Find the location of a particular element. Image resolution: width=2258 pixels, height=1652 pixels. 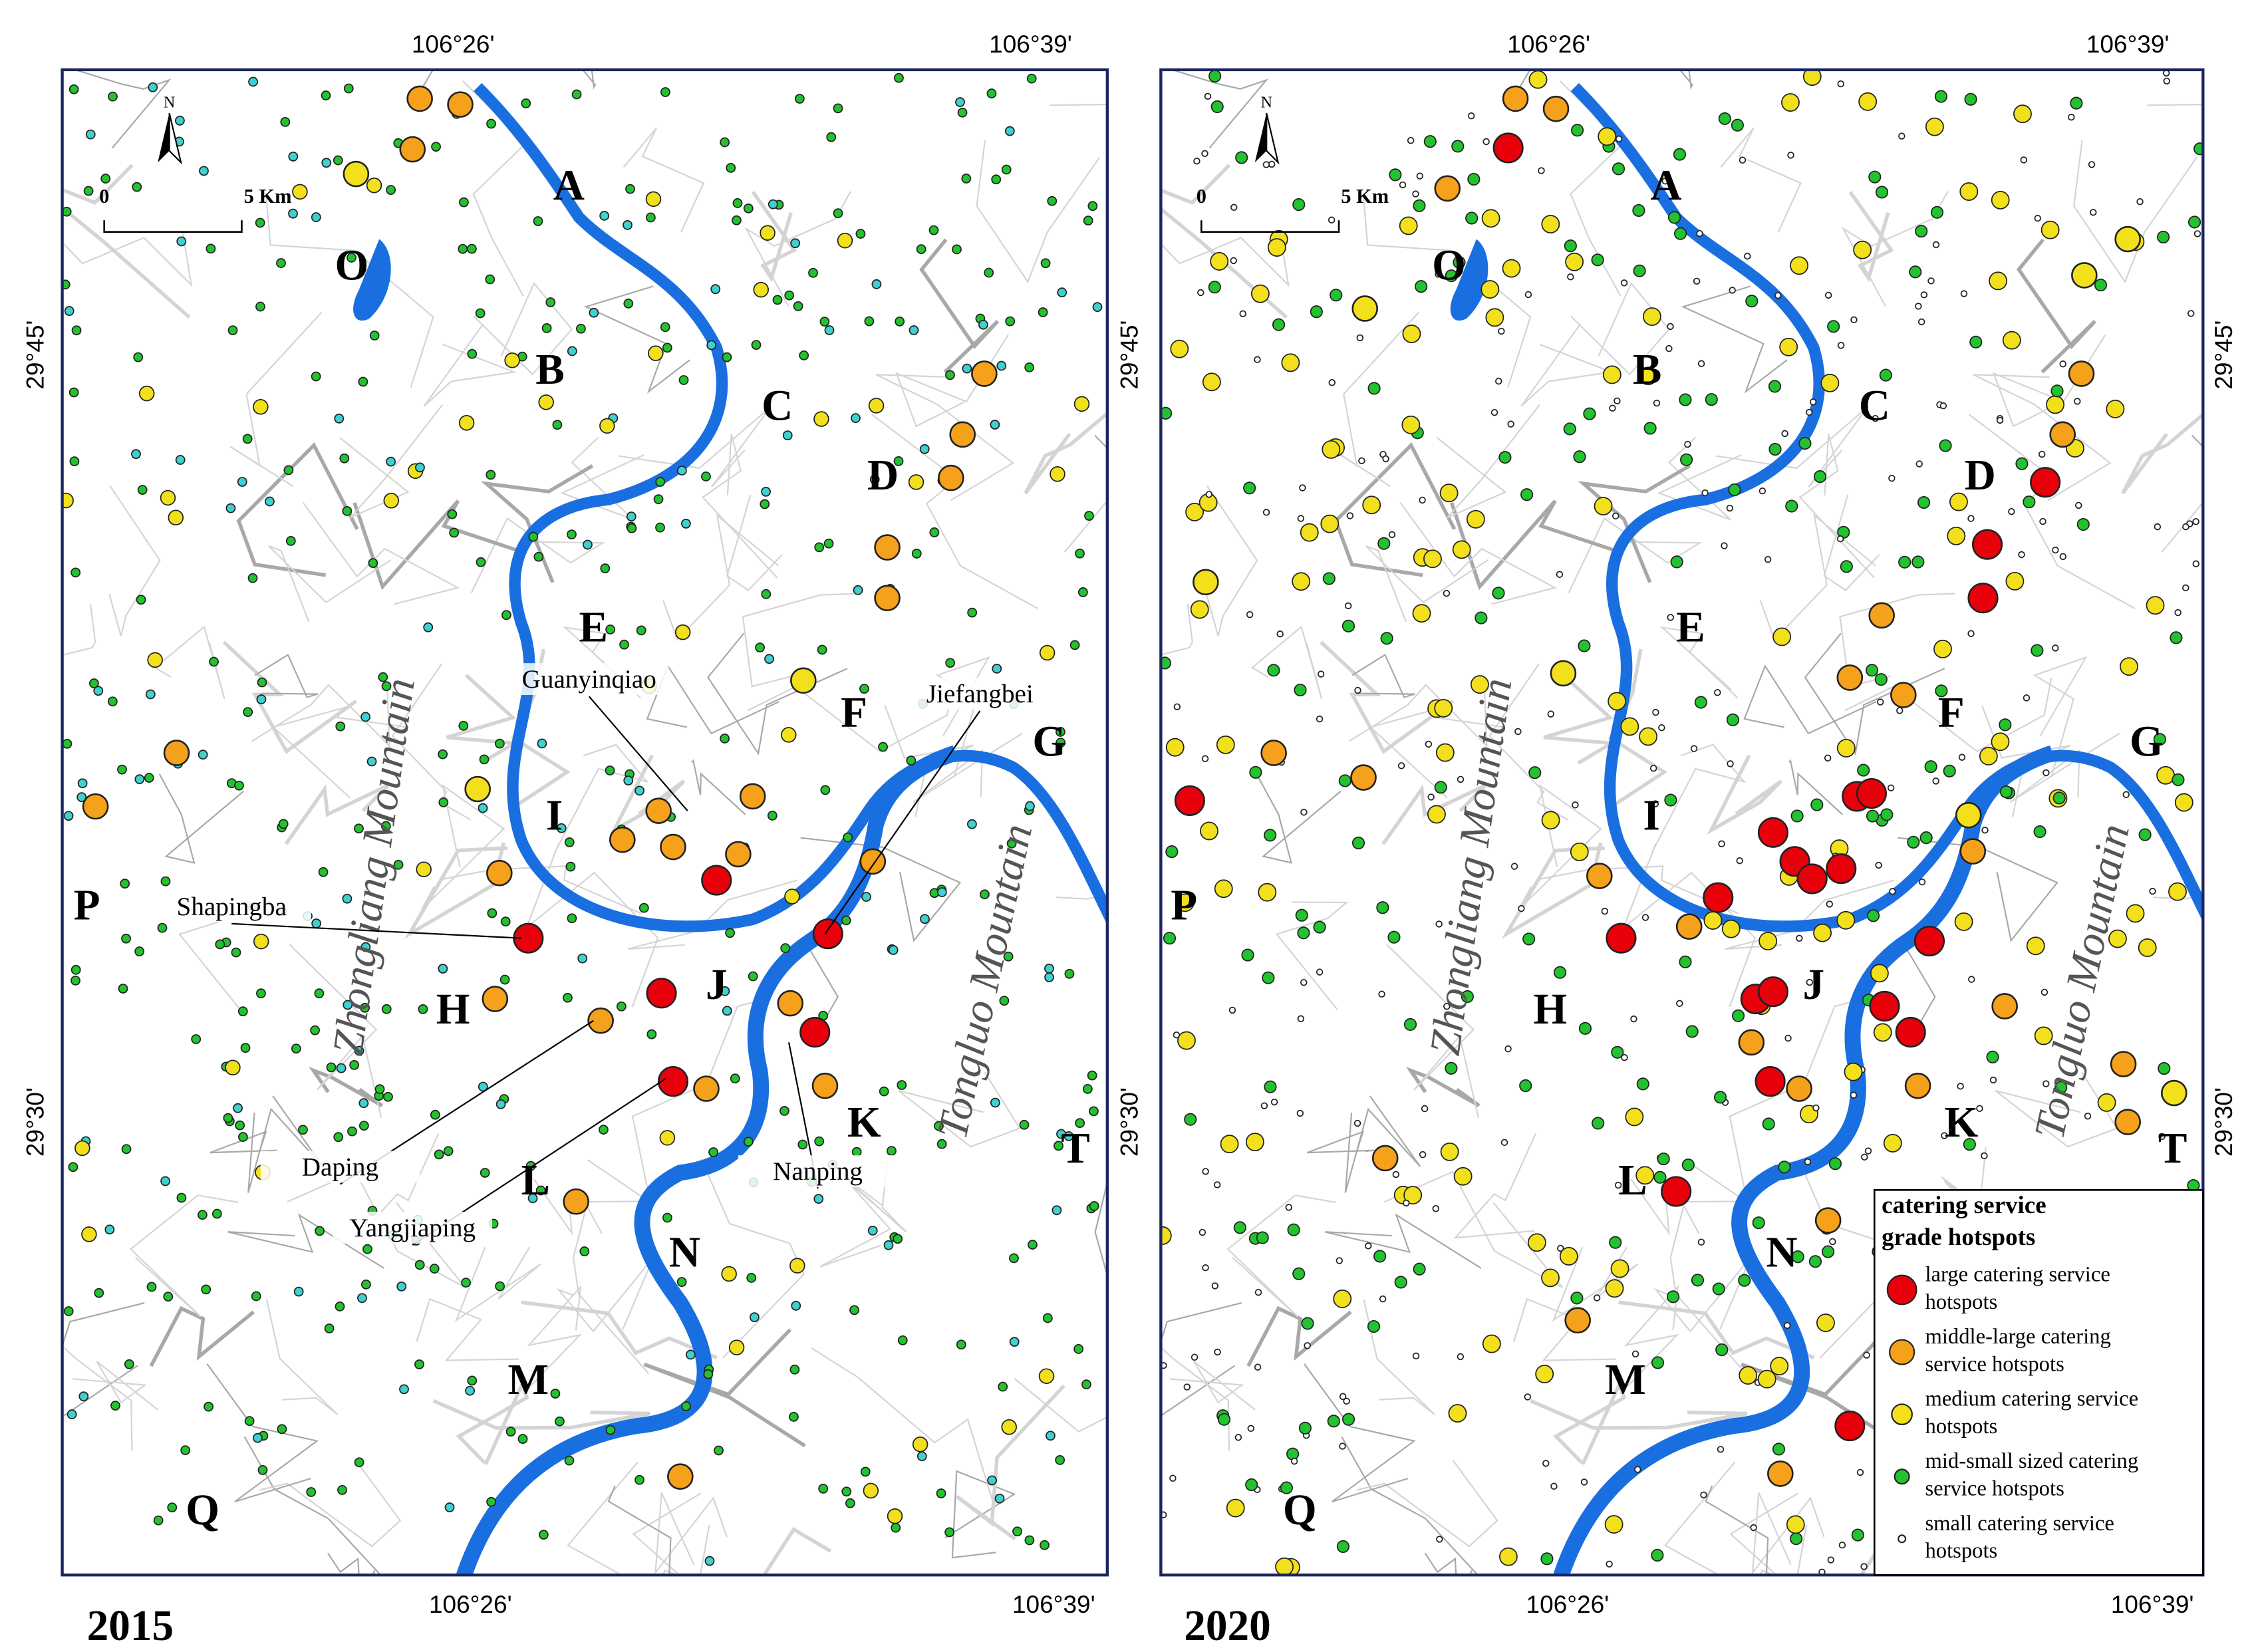

legend-label: service hotspots is located at coordinates (1994, 1364).